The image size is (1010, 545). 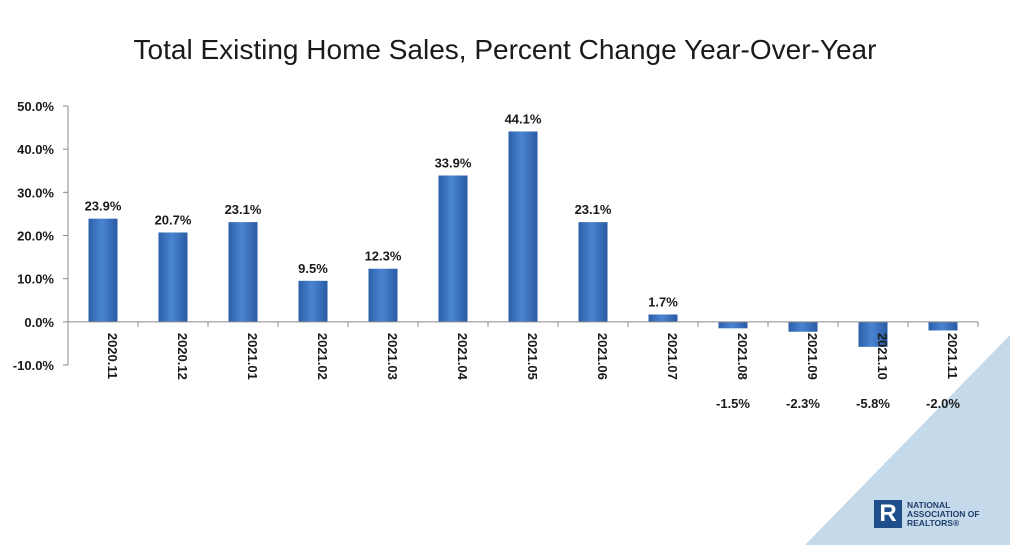 I want to click on logo-line-2: ASSOCIATION OF, so click(x=943, y=513).